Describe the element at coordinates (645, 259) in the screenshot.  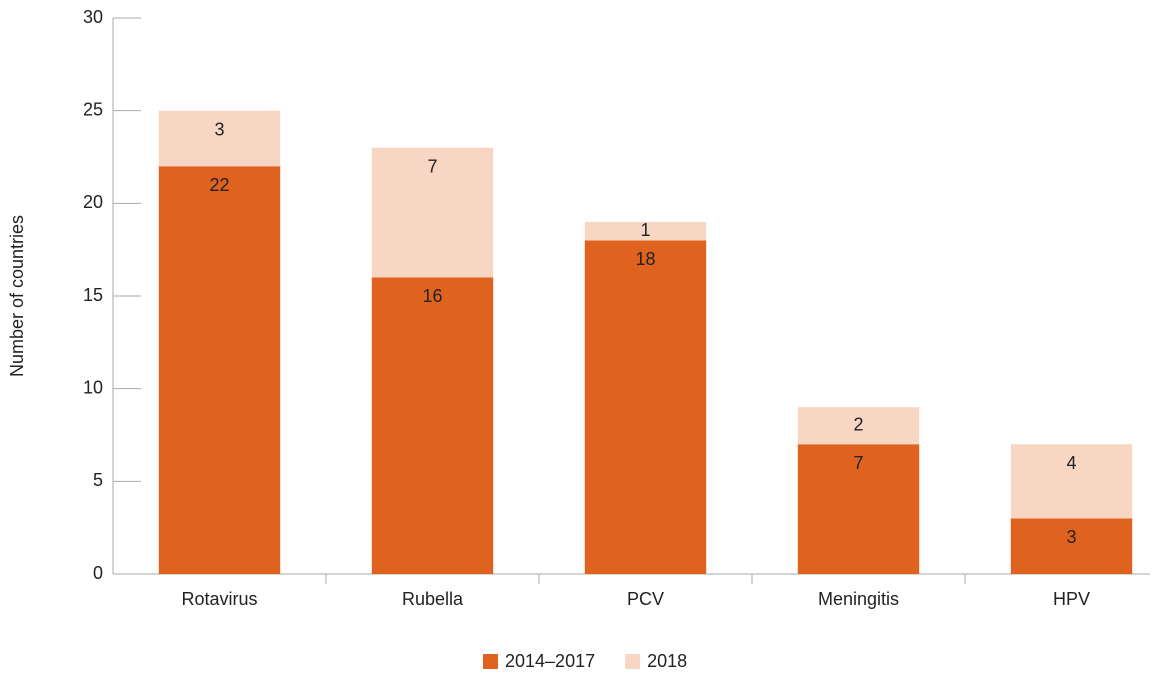
I see `value-label: 18` at that location.